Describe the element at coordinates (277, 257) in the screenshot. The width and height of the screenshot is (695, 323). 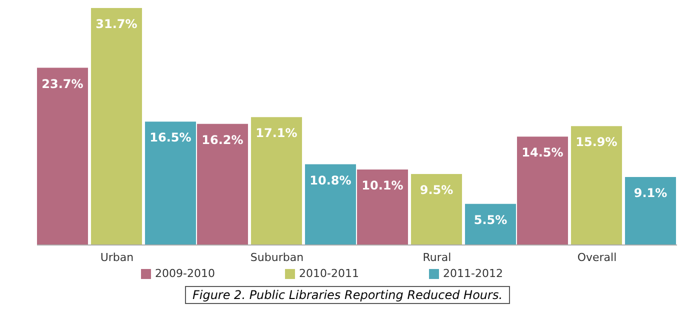
I see `x-tick-label: Suburban` at that location.